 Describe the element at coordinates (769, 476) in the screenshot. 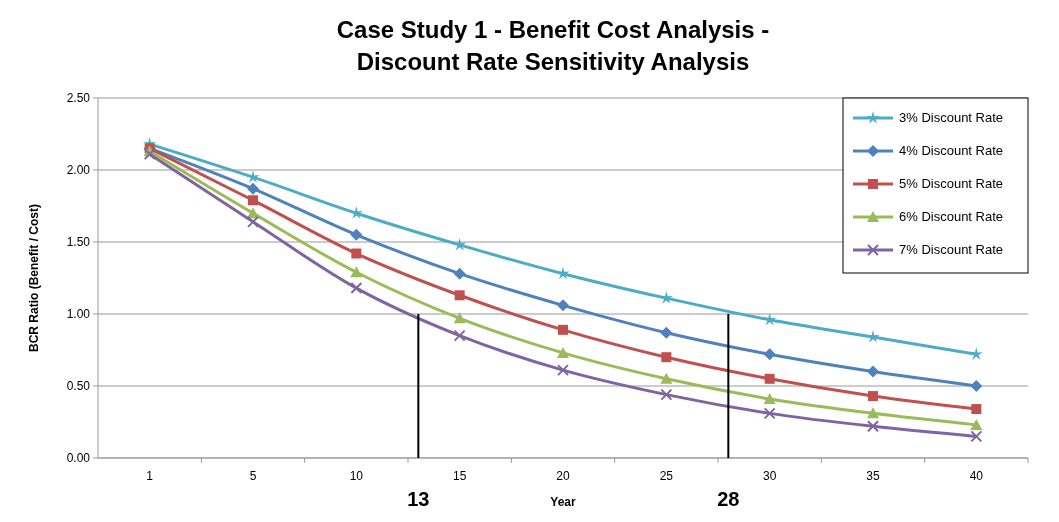

I see `x-tick-label: 30` at that location.